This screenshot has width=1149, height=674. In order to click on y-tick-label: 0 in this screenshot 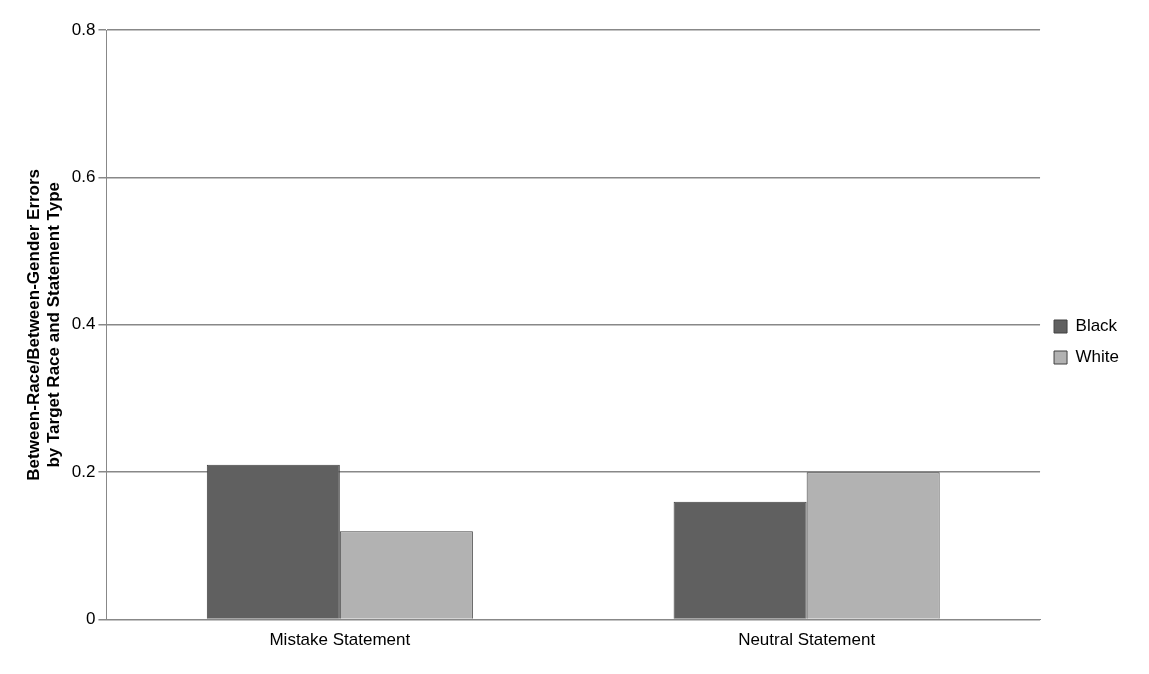, I will do `click(90, 619)`.